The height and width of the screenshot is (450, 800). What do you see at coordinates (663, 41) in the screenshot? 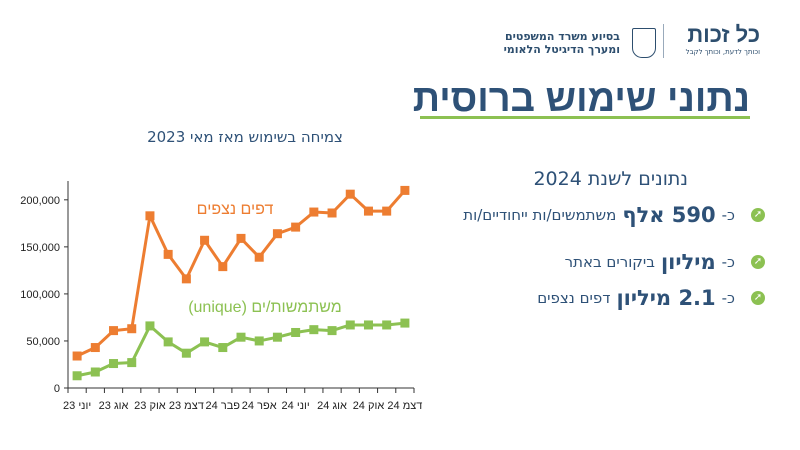
I see `logo-divider` at bounding box center [663, 41].